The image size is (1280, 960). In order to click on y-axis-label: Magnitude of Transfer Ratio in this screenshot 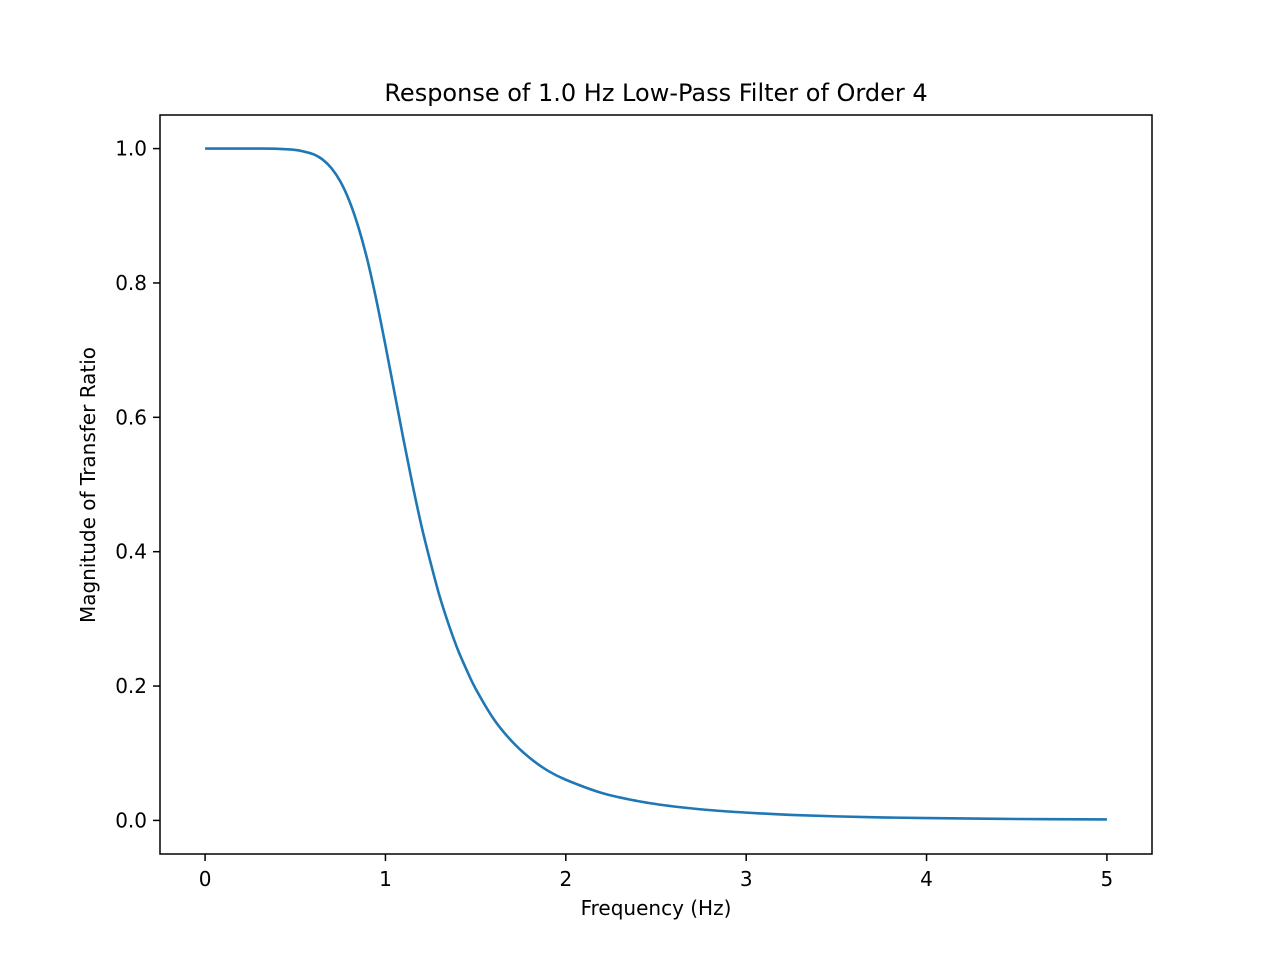, I will do `click(88, 485)`.